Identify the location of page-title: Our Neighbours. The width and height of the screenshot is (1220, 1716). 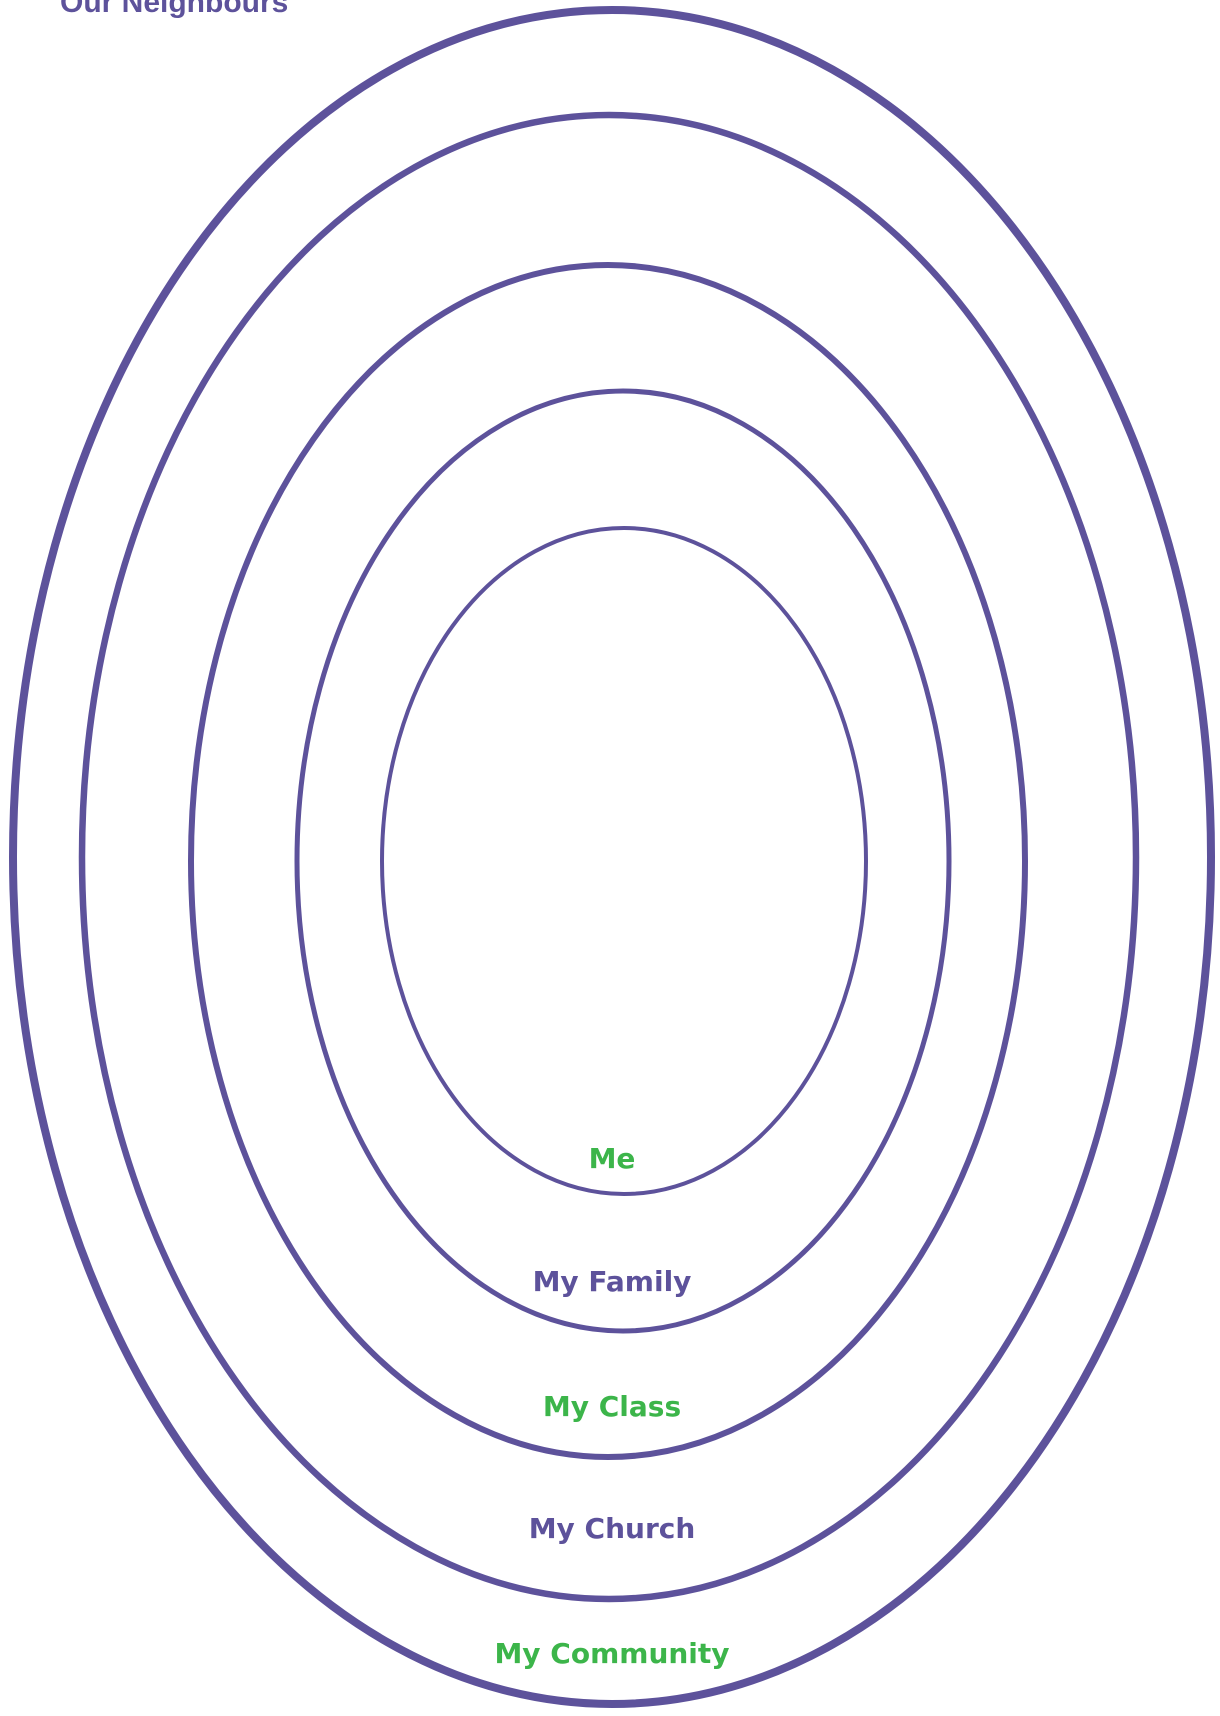
(174, 9).